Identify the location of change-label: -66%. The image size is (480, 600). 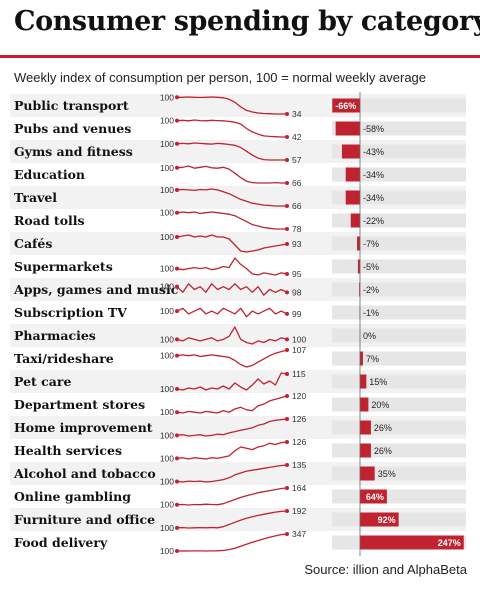
(345, 106).